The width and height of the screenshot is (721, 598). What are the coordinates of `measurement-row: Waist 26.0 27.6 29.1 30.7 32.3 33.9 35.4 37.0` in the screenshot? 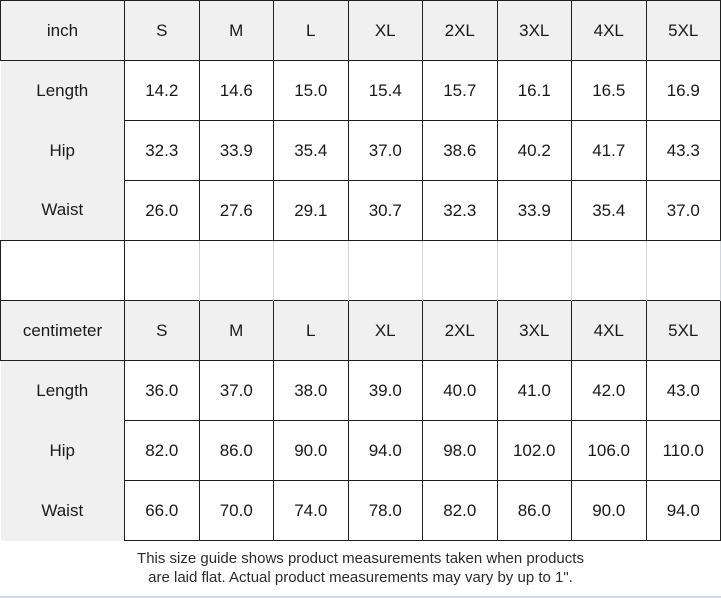 It's located at (360, 210).